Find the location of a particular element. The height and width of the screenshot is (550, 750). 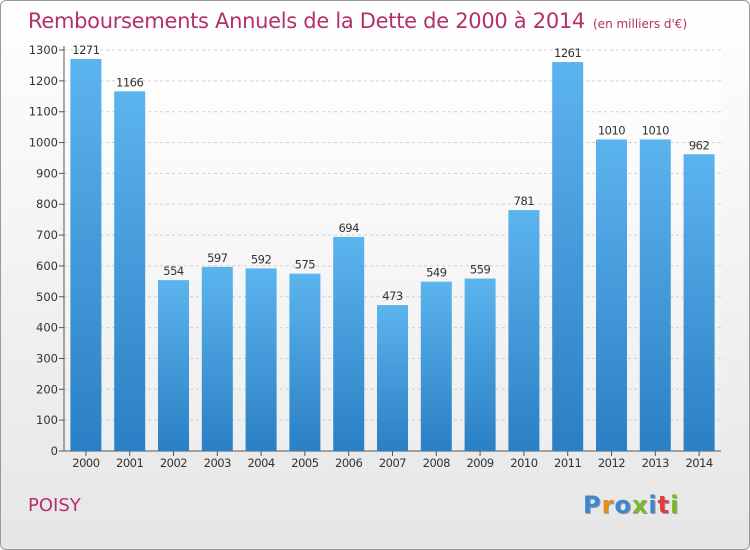

x-tick-label: 2001 is located at coordinates (129, 463).